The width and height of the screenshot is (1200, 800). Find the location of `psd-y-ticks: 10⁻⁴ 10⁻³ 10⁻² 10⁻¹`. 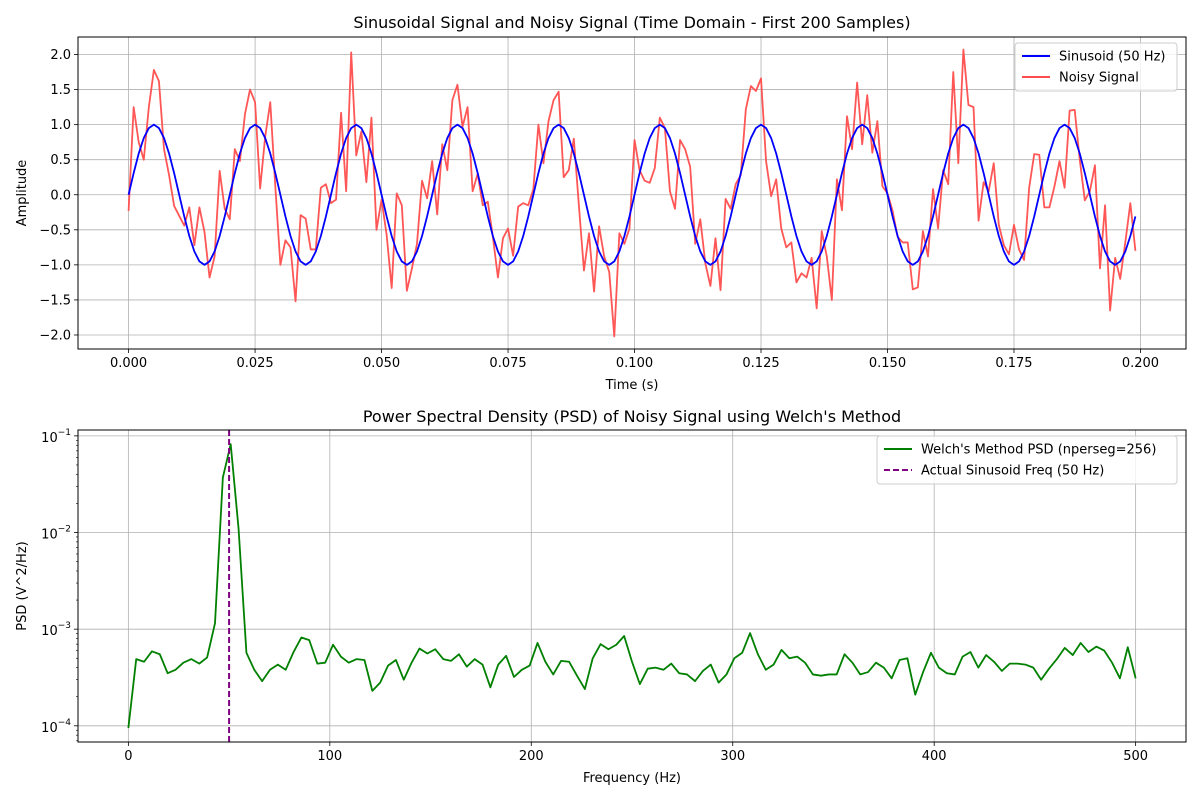

psd-y-ticks: 10⁻⁴ 10⁻³ 10⁻² 10⁻¹ is located at coordinates (59, 585).